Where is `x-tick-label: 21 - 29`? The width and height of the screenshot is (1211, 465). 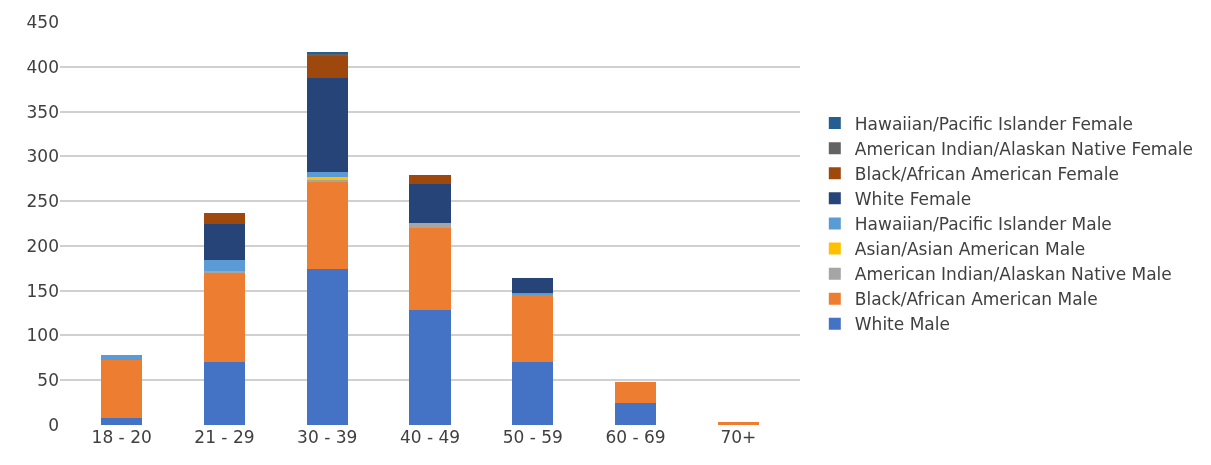 x-tick-label: 21 - 29 is located at coordinates (224, 437).